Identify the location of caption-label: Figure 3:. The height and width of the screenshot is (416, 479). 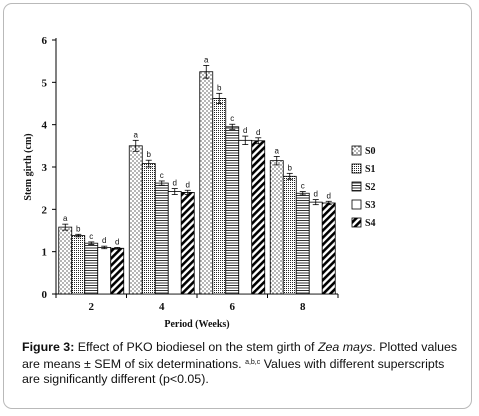
(48, 347).